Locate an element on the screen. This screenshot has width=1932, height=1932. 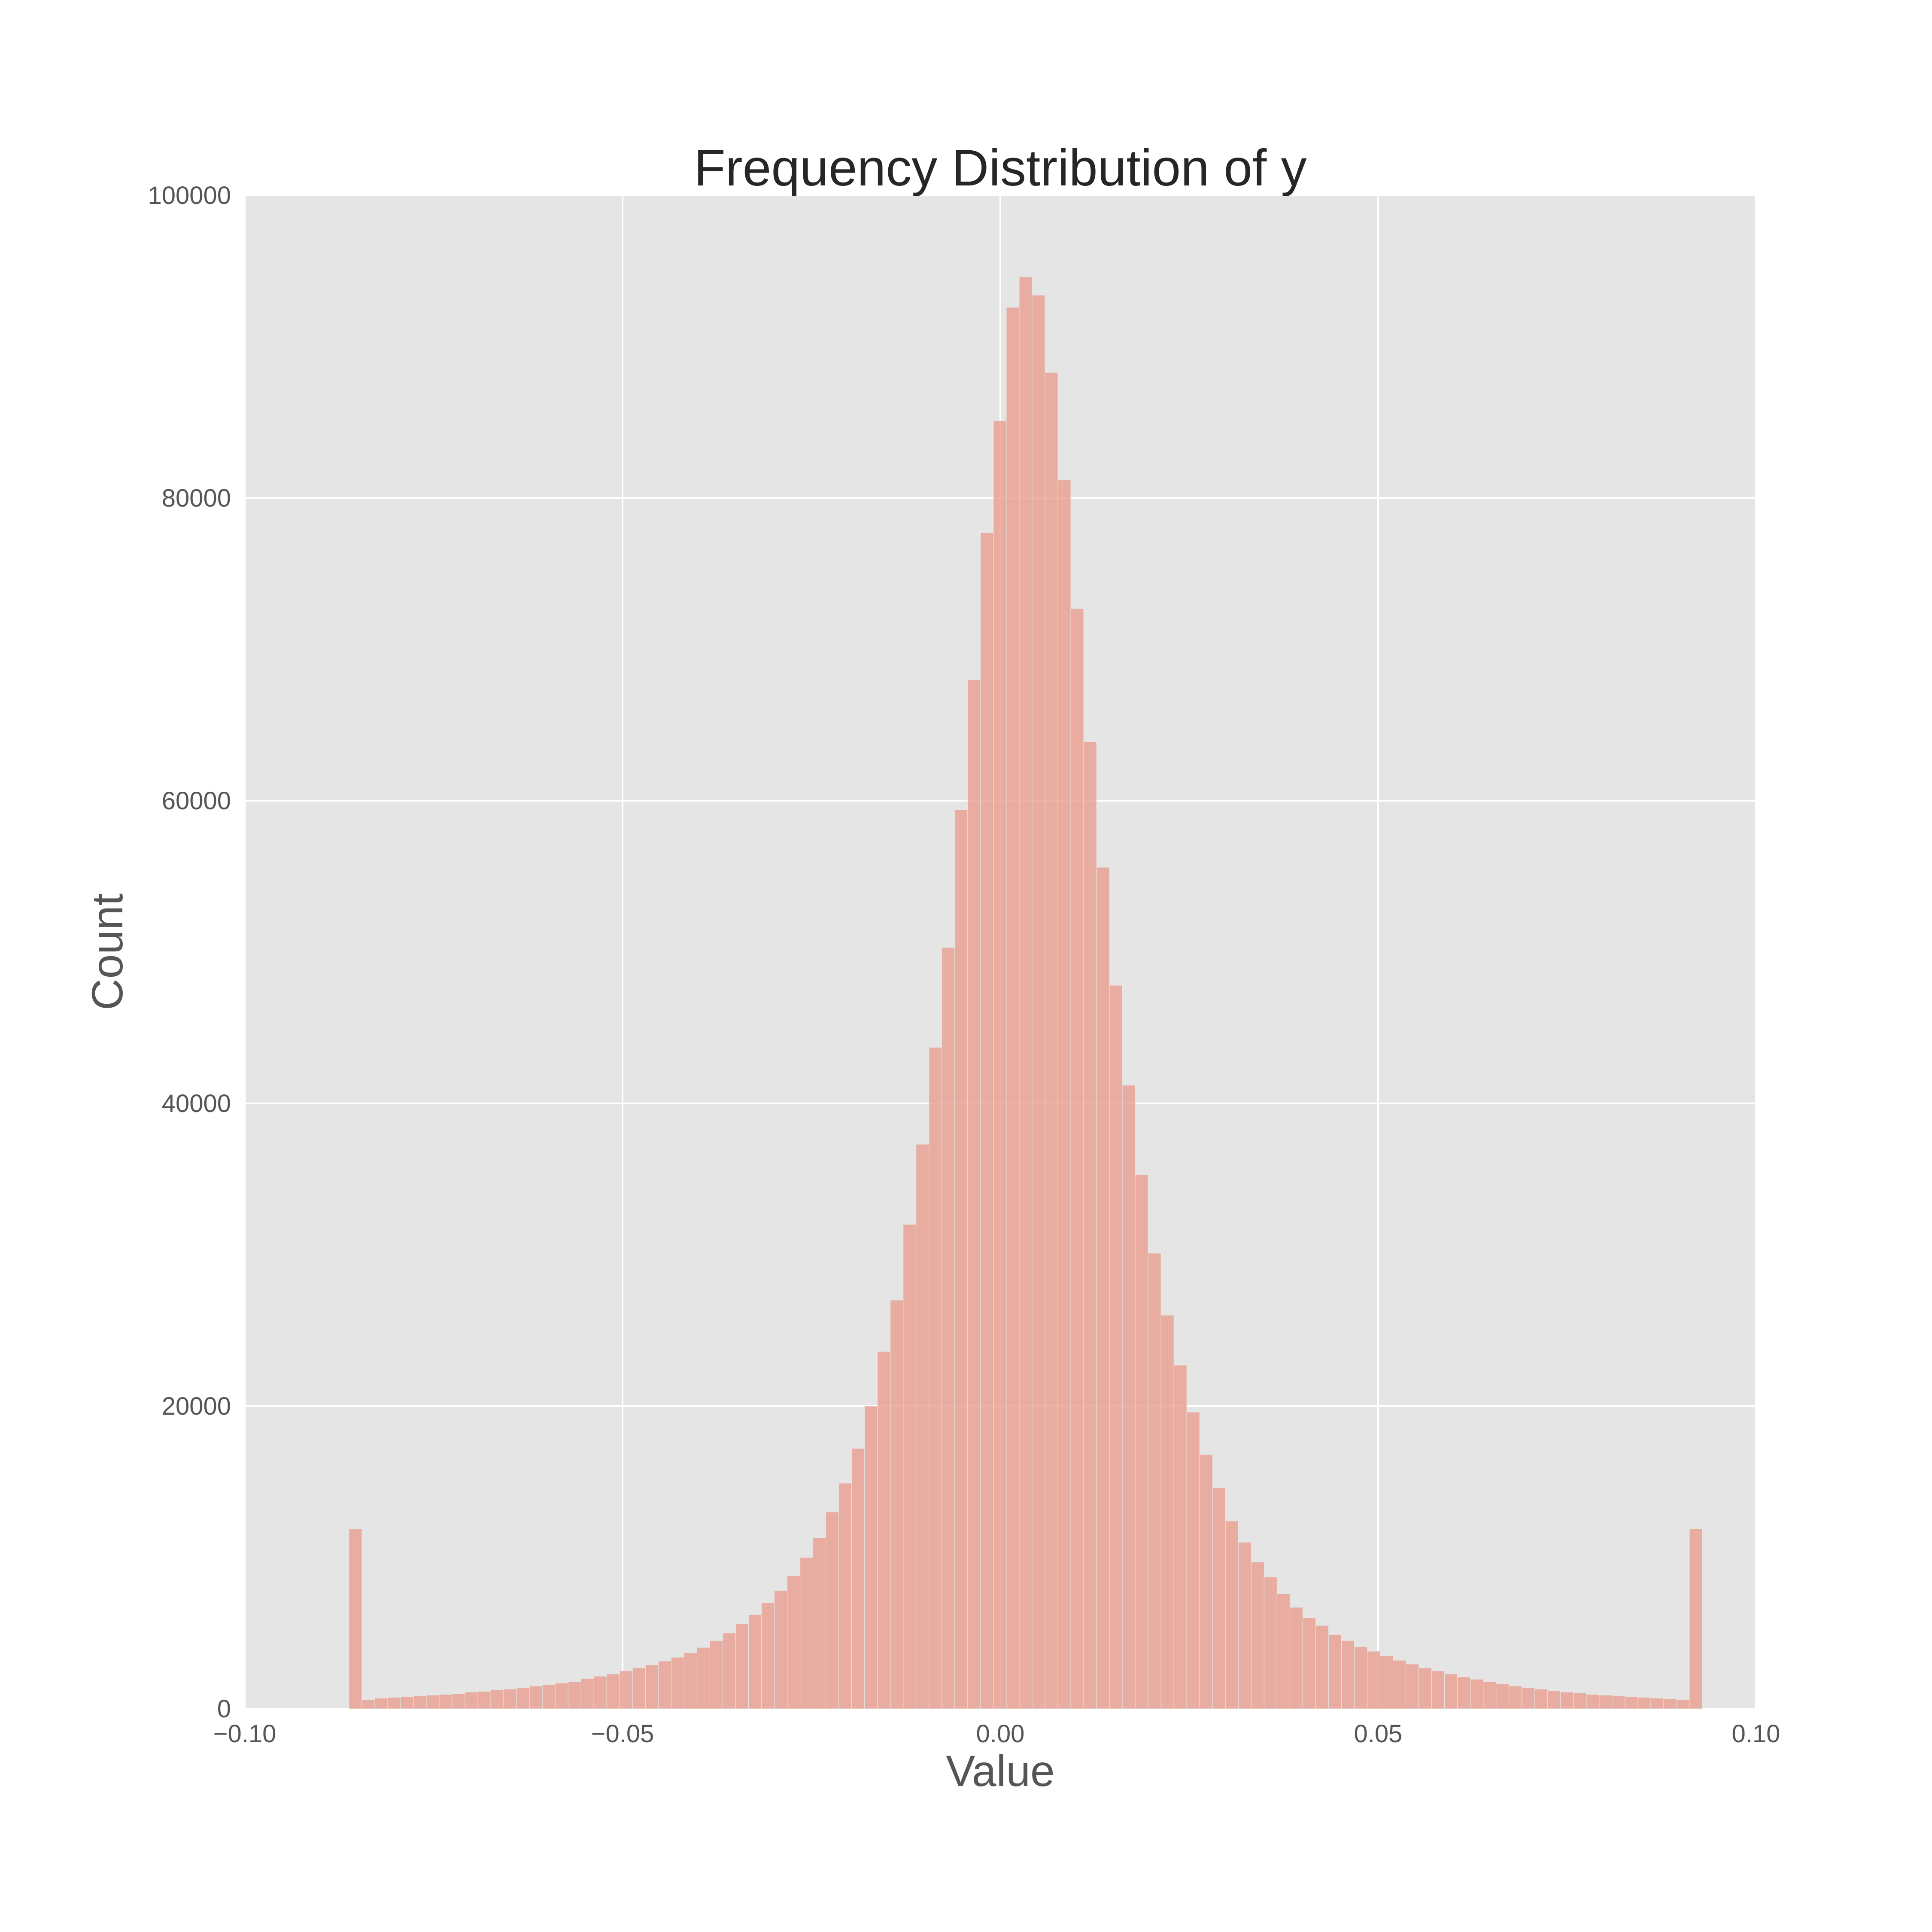
x-tick-labels: −0.10 −0.05 0.00 0.05 0.10 is located at coordinates (996, 1734).